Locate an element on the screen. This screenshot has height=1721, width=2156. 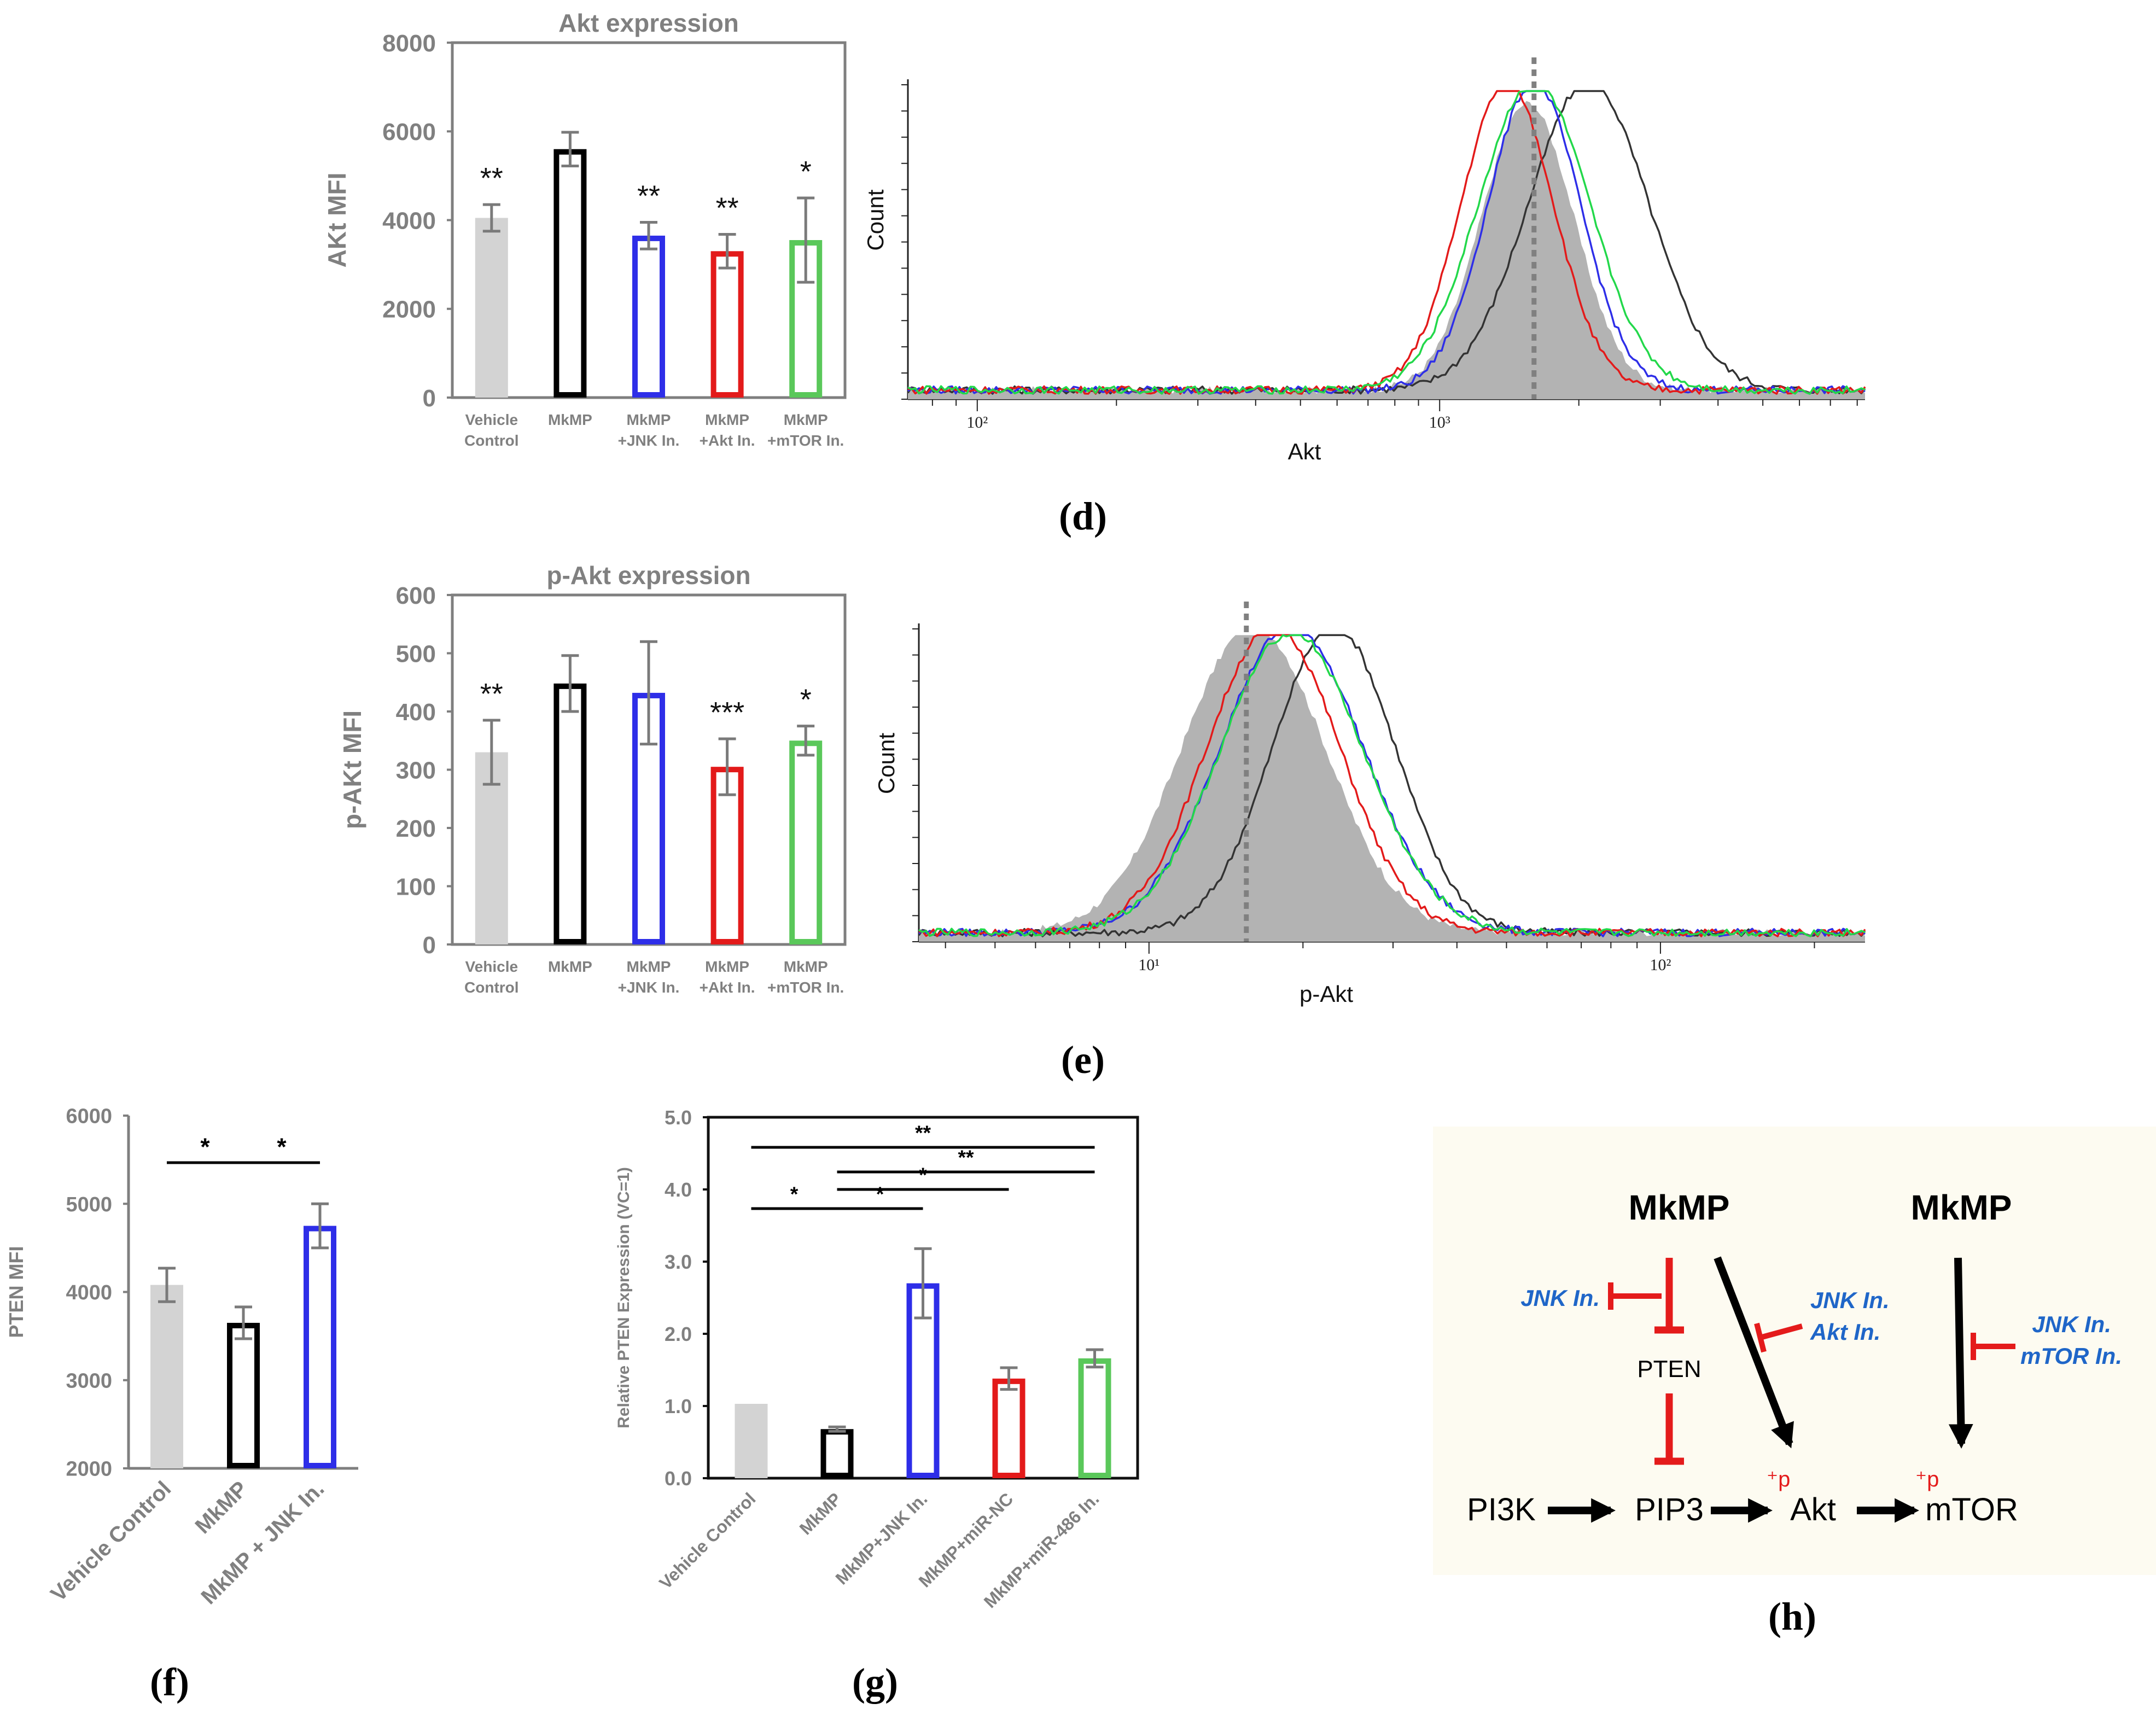
y-tick-label: 4.0 is located at coordinates (678, 1190).